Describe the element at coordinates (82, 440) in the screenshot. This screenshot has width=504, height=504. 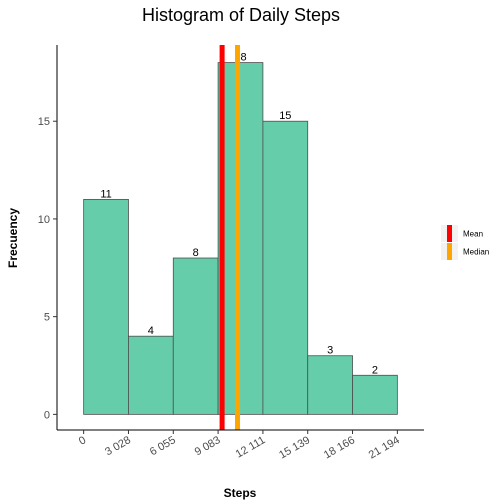
I see `x-tick-label: 0` at that location.